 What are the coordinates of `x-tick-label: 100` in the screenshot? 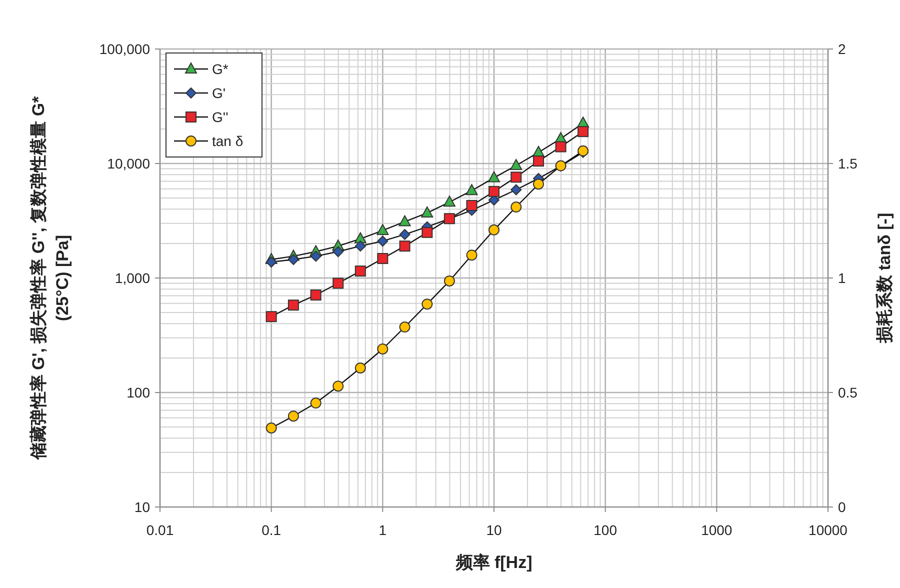 It's located at (606, 530).